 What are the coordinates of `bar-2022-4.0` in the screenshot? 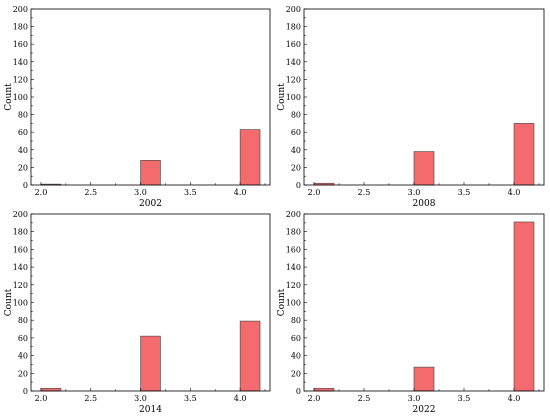 It's located at (524, 306).